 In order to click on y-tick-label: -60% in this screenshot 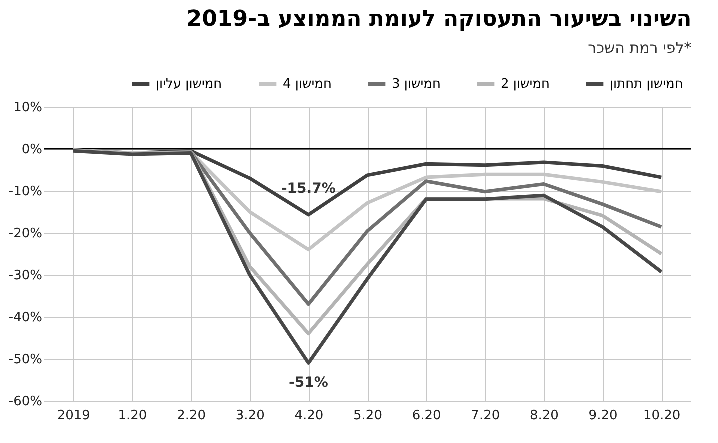, I will do `click(25, 402)`.